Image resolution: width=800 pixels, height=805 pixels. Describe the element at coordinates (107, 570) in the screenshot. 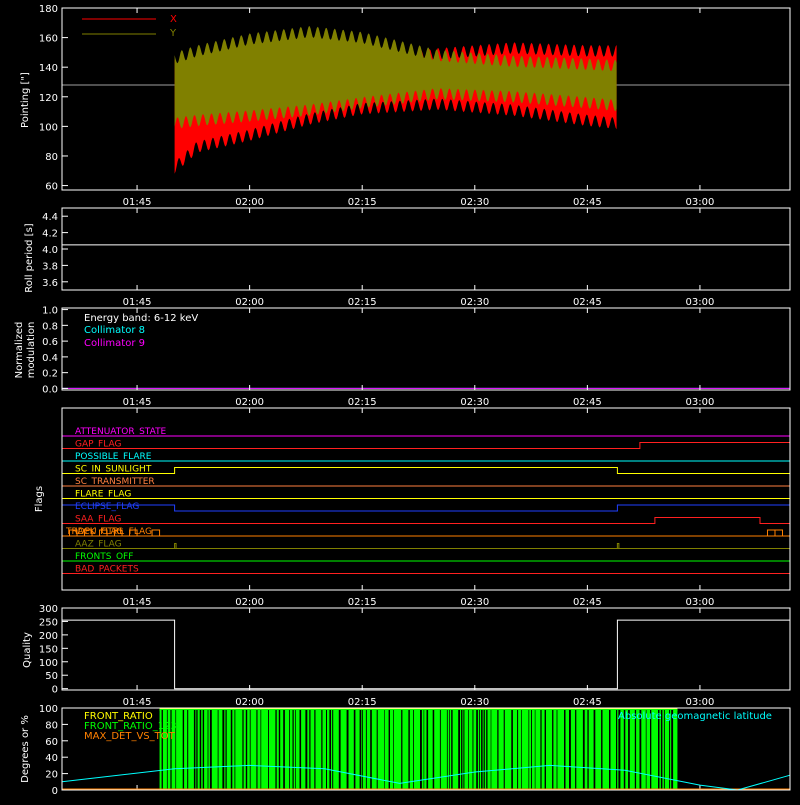

I see `flag-label: BAD_PACKETS` at that location.